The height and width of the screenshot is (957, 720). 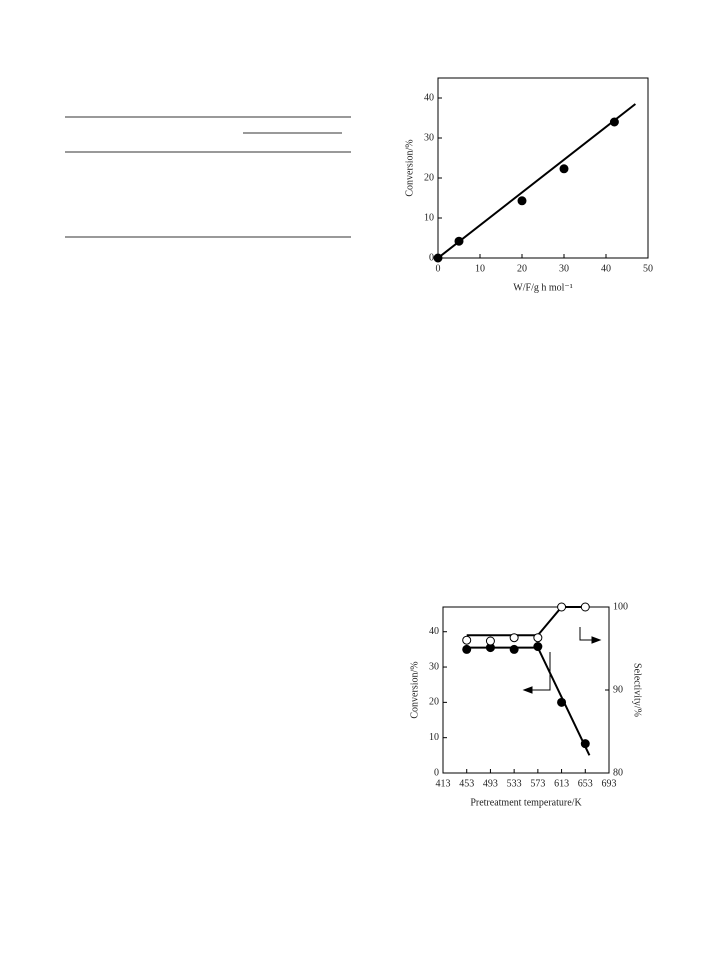 What do you see at coordinates (609, 783) in the screenshot?
I see `x-tick-label: 693` at bounding box center [609, 783].